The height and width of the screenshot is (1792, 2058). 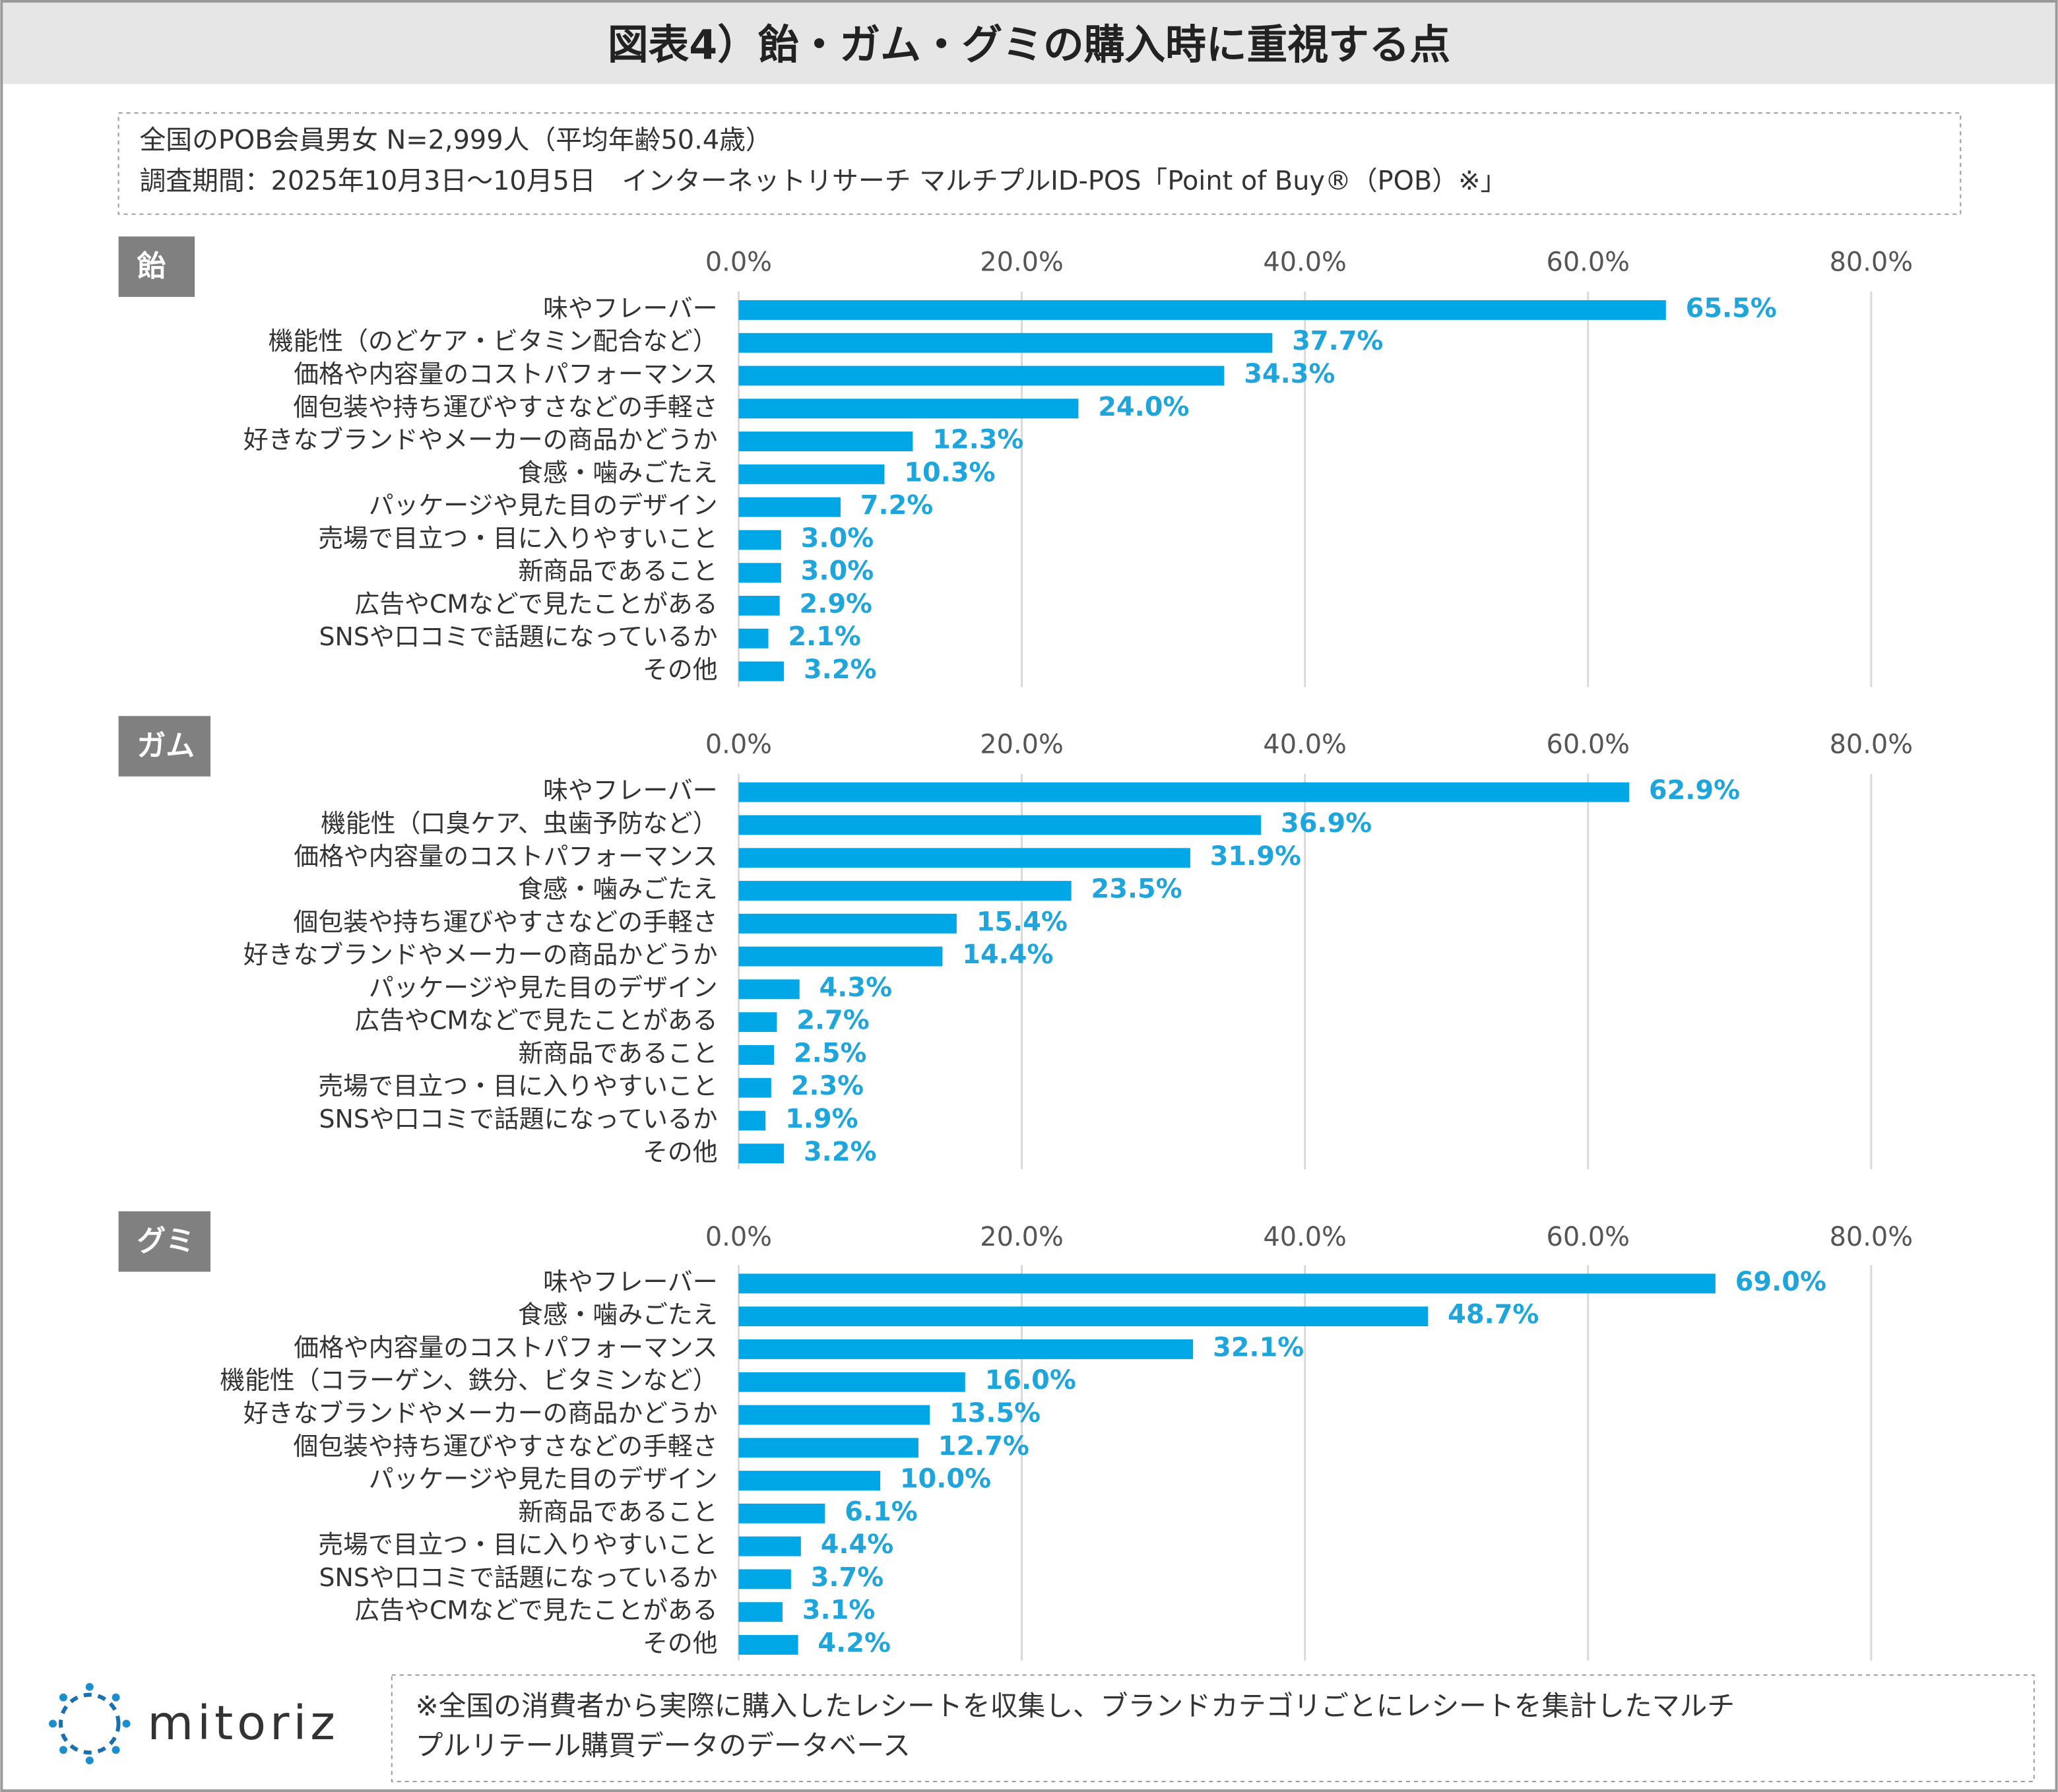 I want to click on value-label: 2.5%, so click(x=830, y=1053).